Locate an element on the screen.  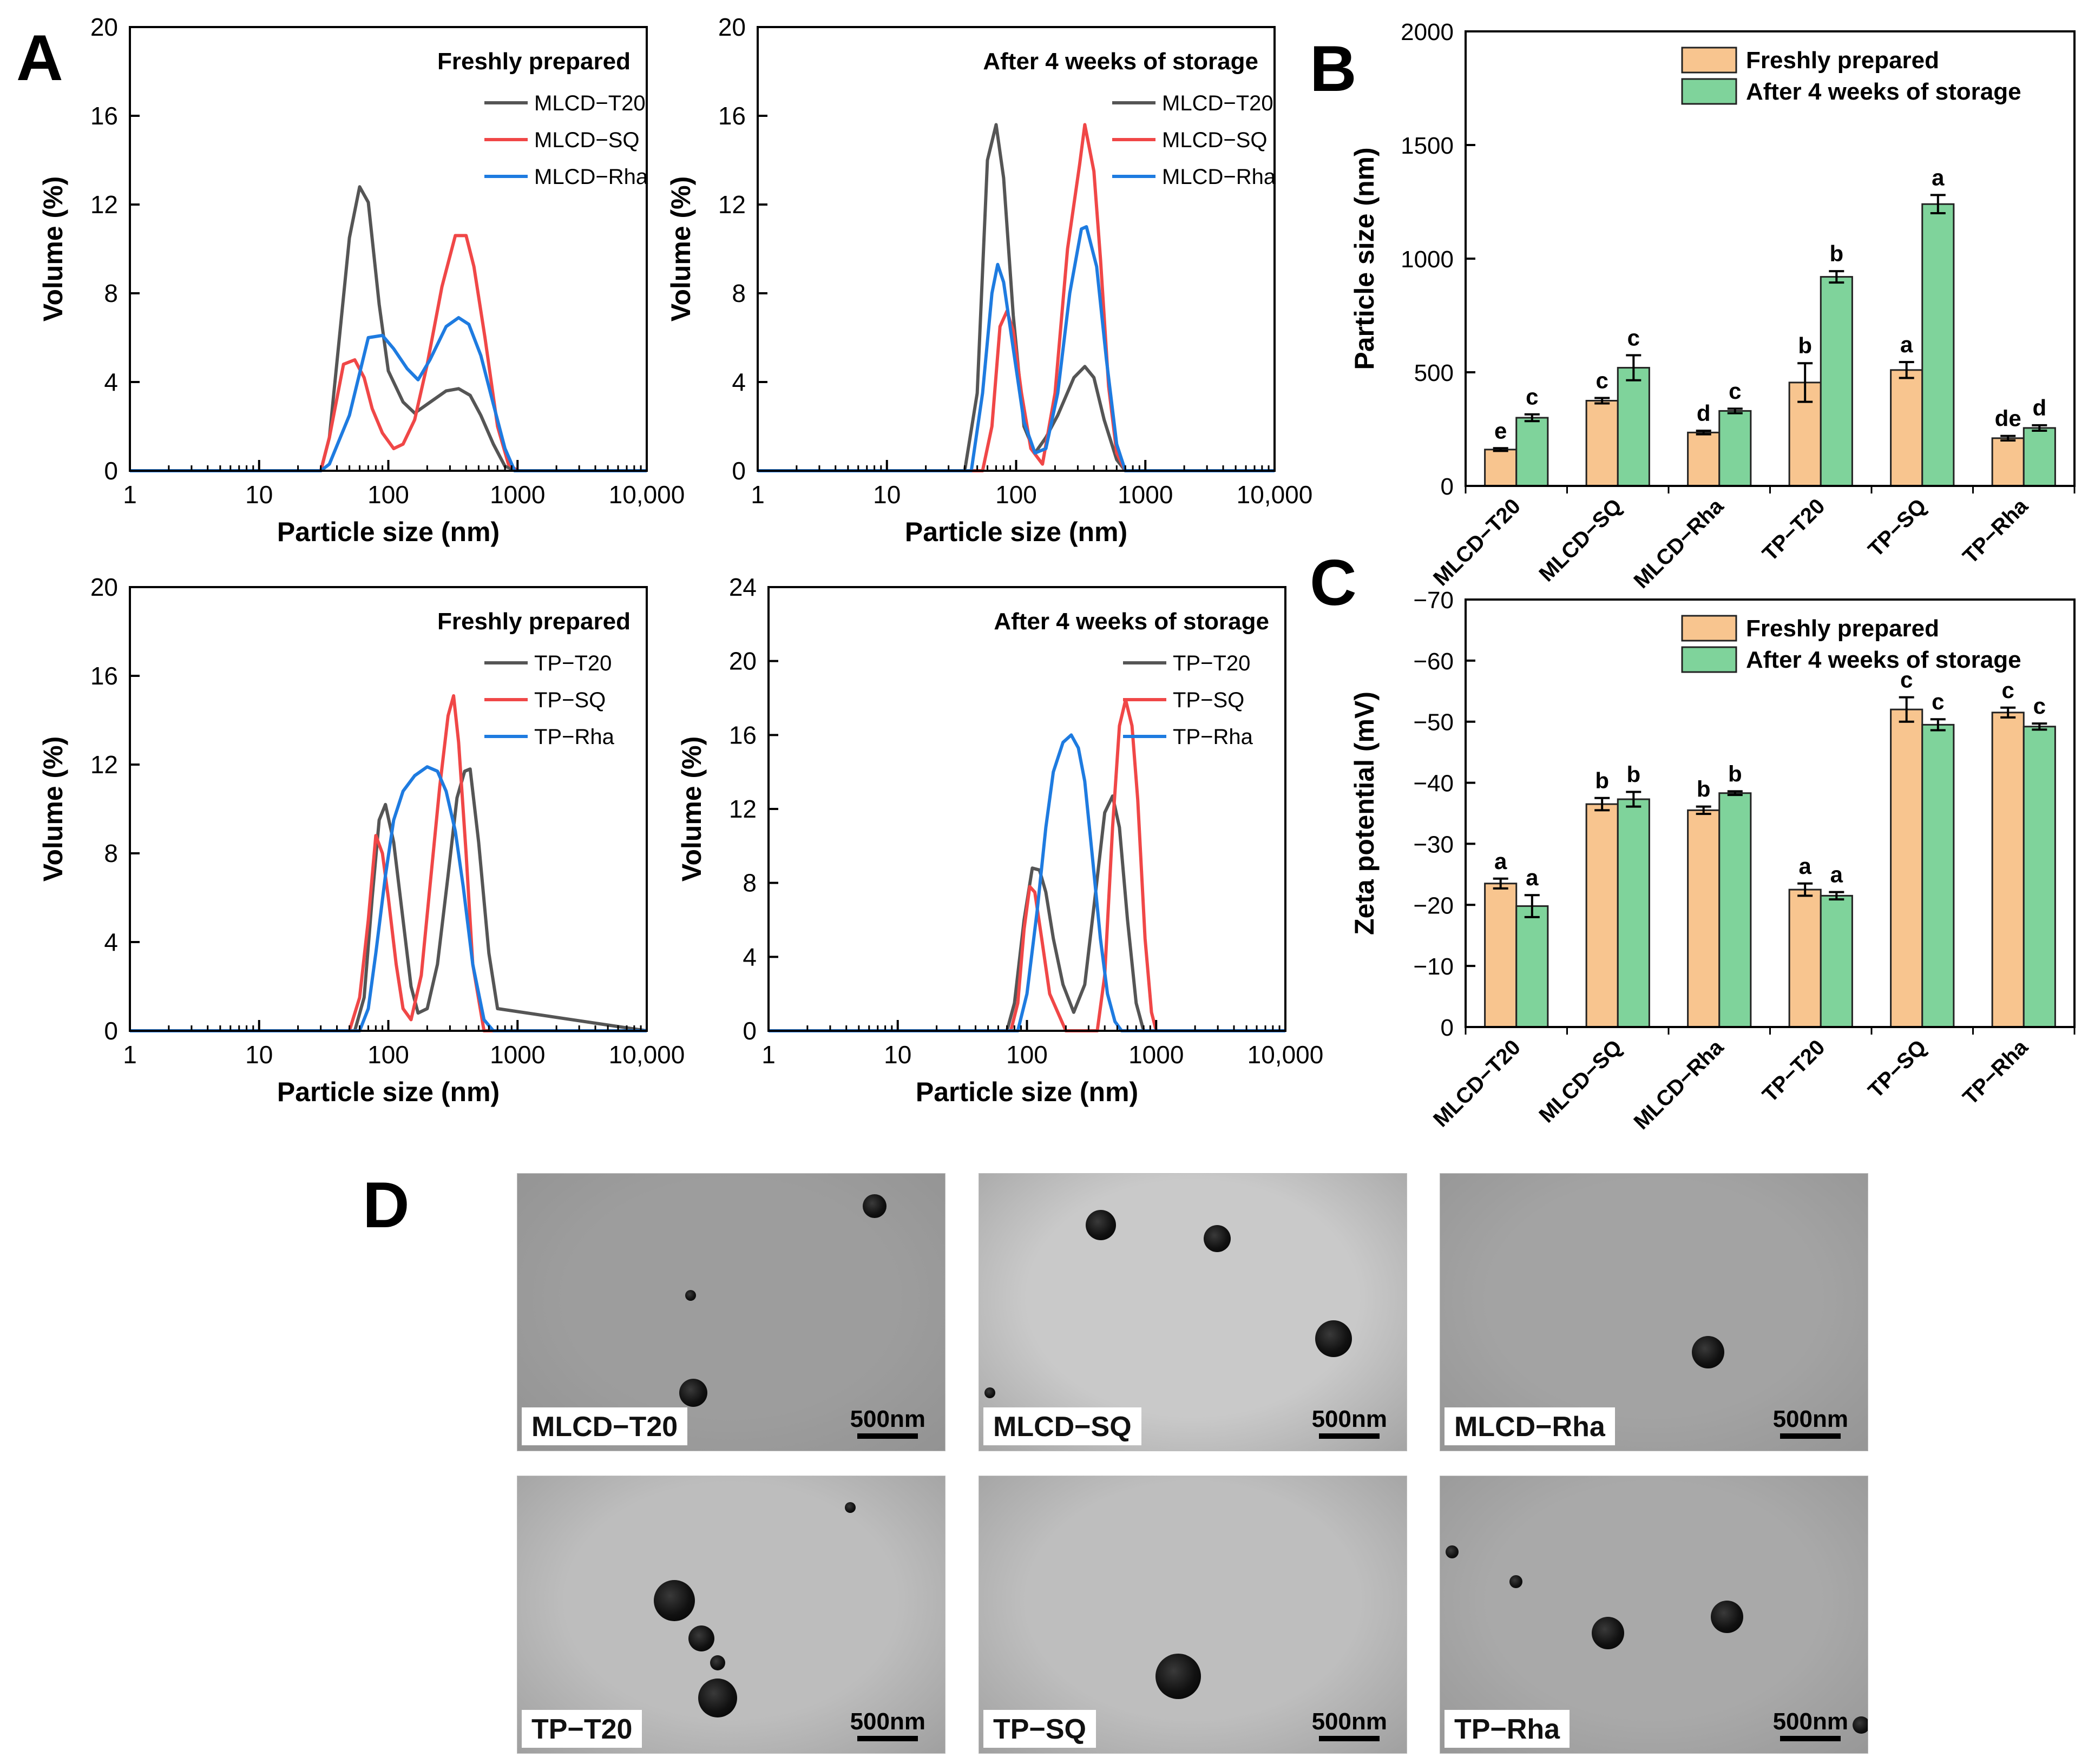
y-tick-label: −20 is located at coordinates (1433, 905).